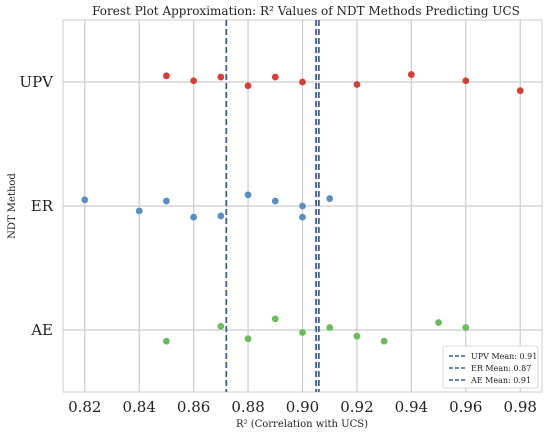 This screenshot has width=550, height=435. I want to click on y-tick-label: AE, so click(41, 330).